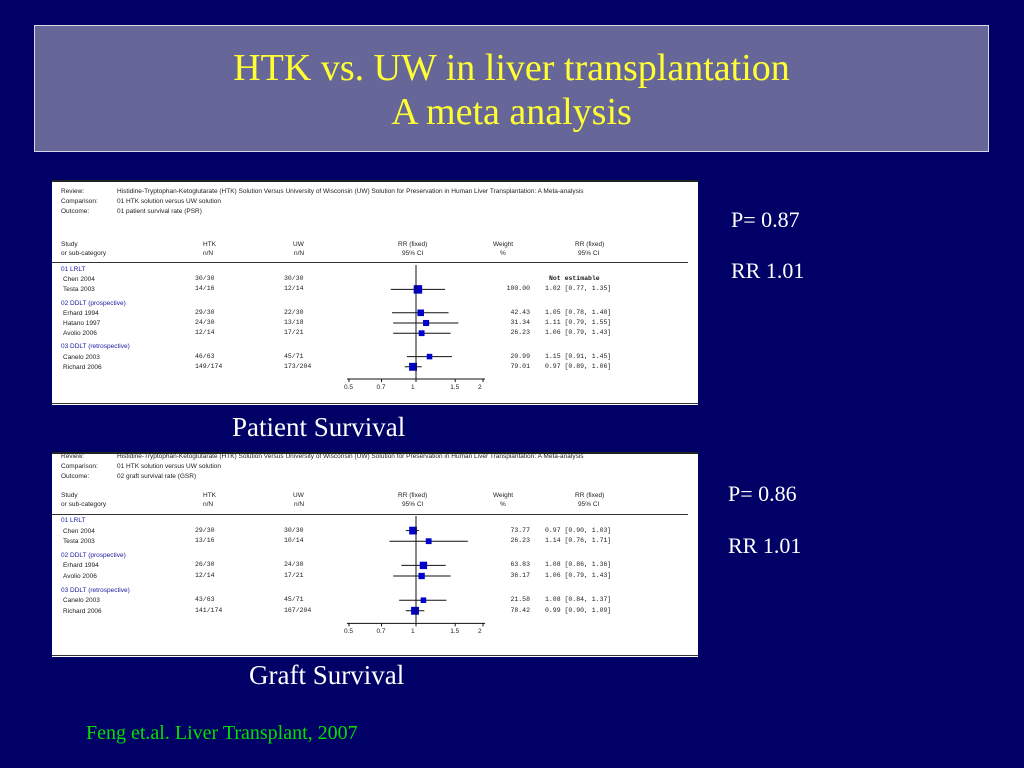  Describe the element at coordinates (93, 555) in the screenshot. I see `subgroup-label: 02 DDLT (prospective)` at that location.